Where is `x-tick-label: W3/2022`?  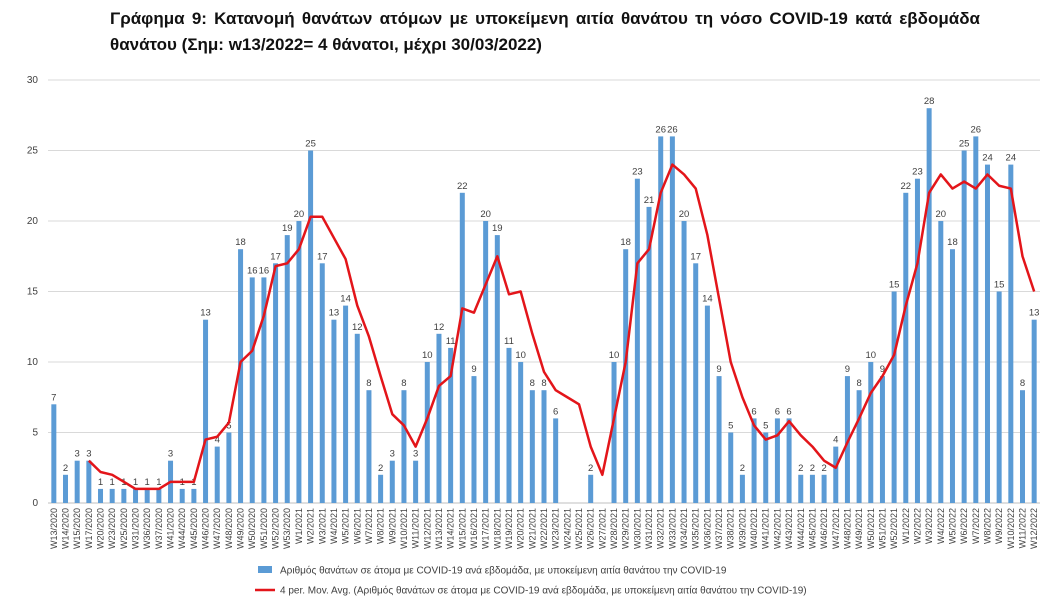
x-tick-label: W3/2022 is located at coordinates (929, 526).